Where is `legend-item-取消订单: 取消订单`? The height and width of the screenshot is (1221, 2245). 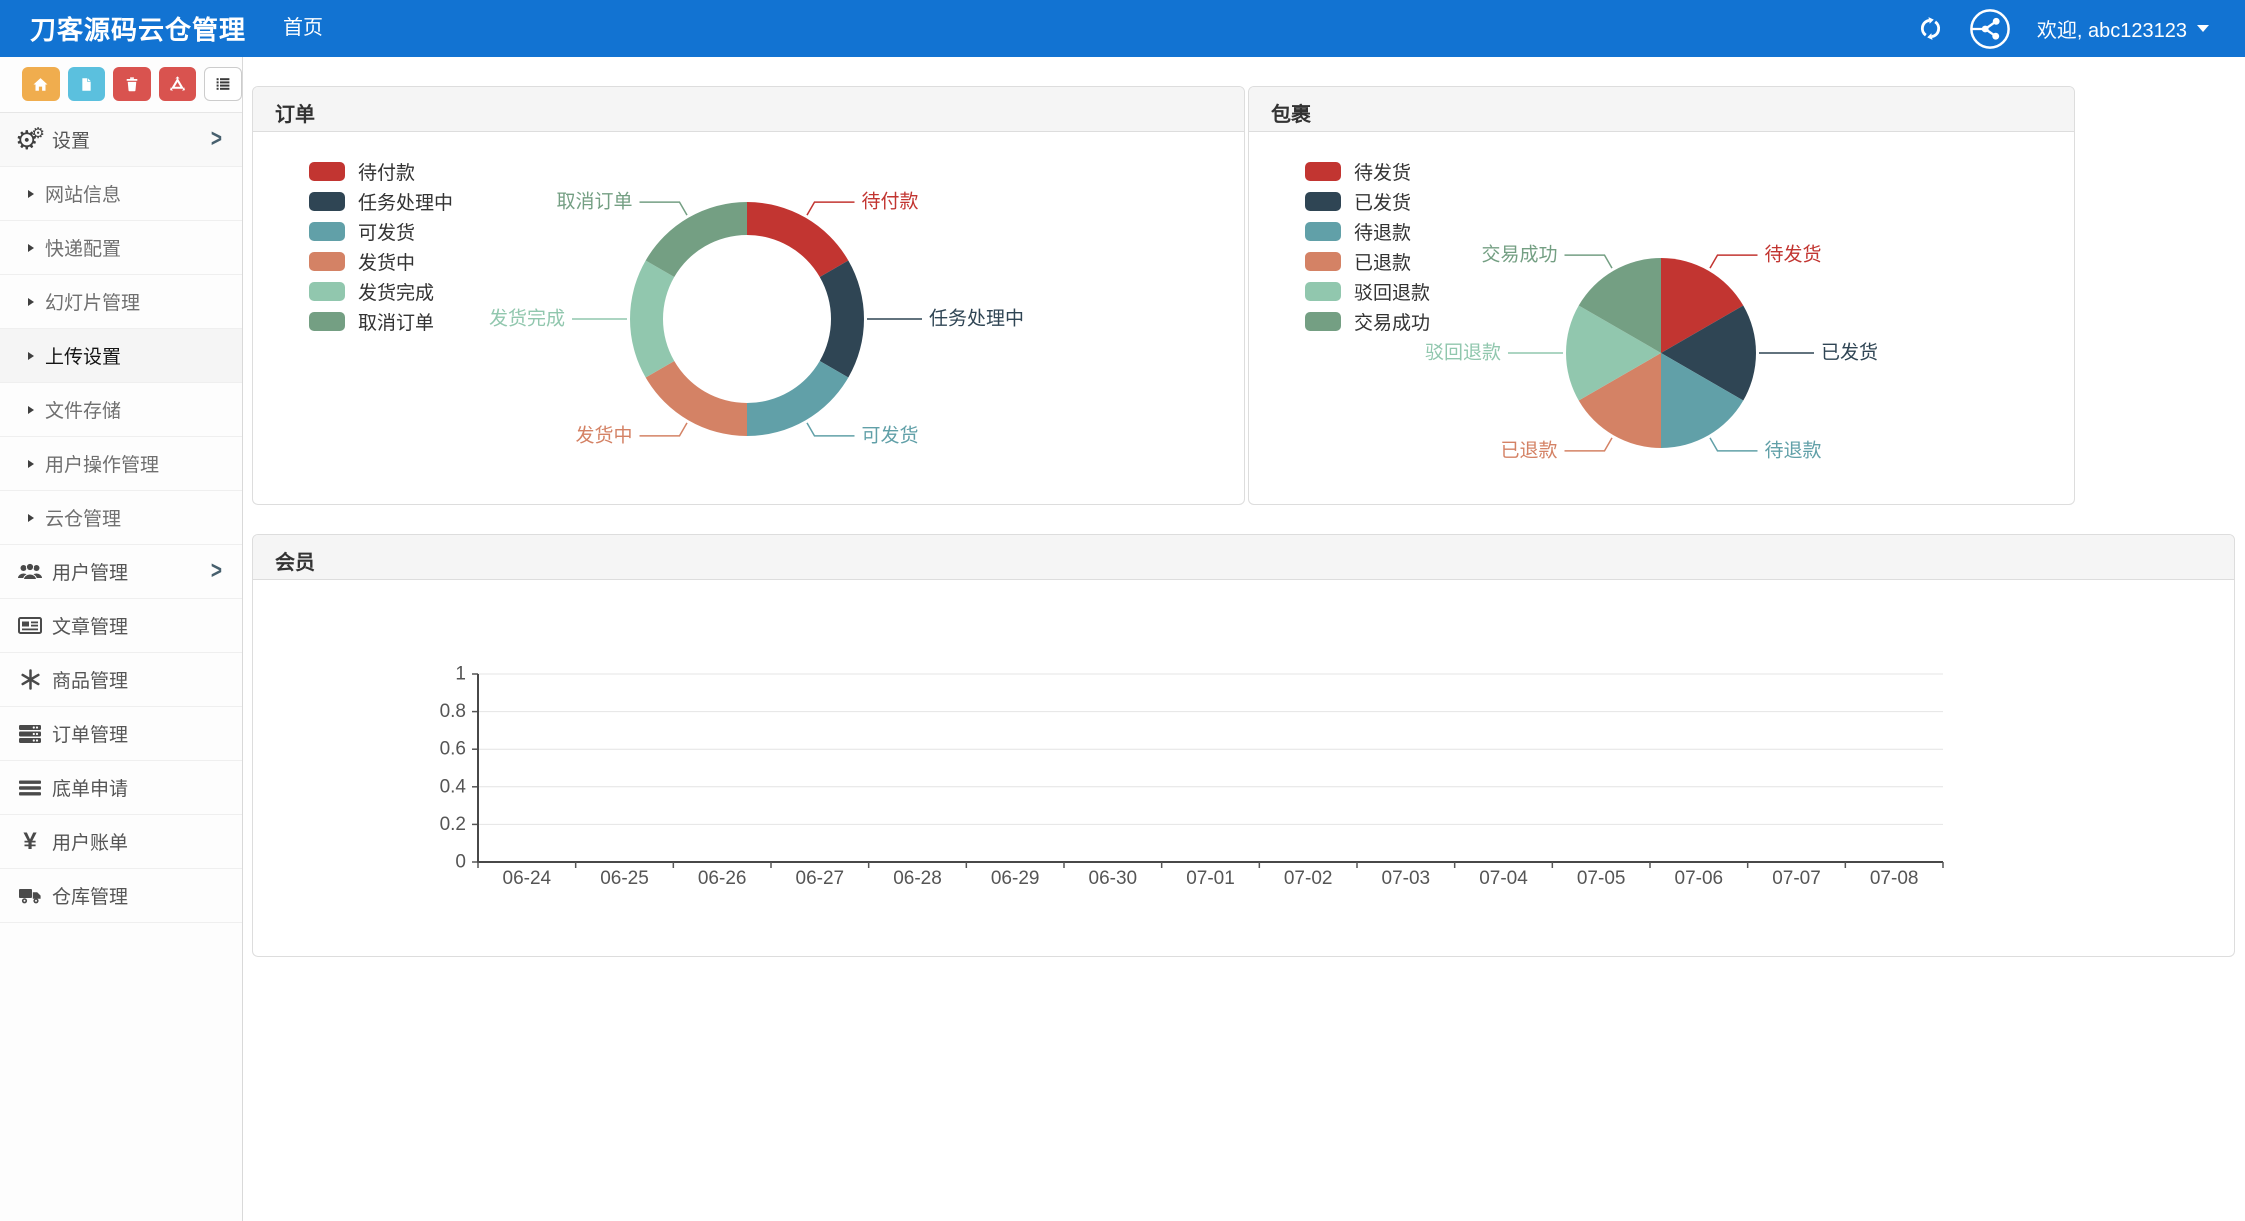
legend-item-取消订单: 取消订单 is located at coordinates (381, 321).